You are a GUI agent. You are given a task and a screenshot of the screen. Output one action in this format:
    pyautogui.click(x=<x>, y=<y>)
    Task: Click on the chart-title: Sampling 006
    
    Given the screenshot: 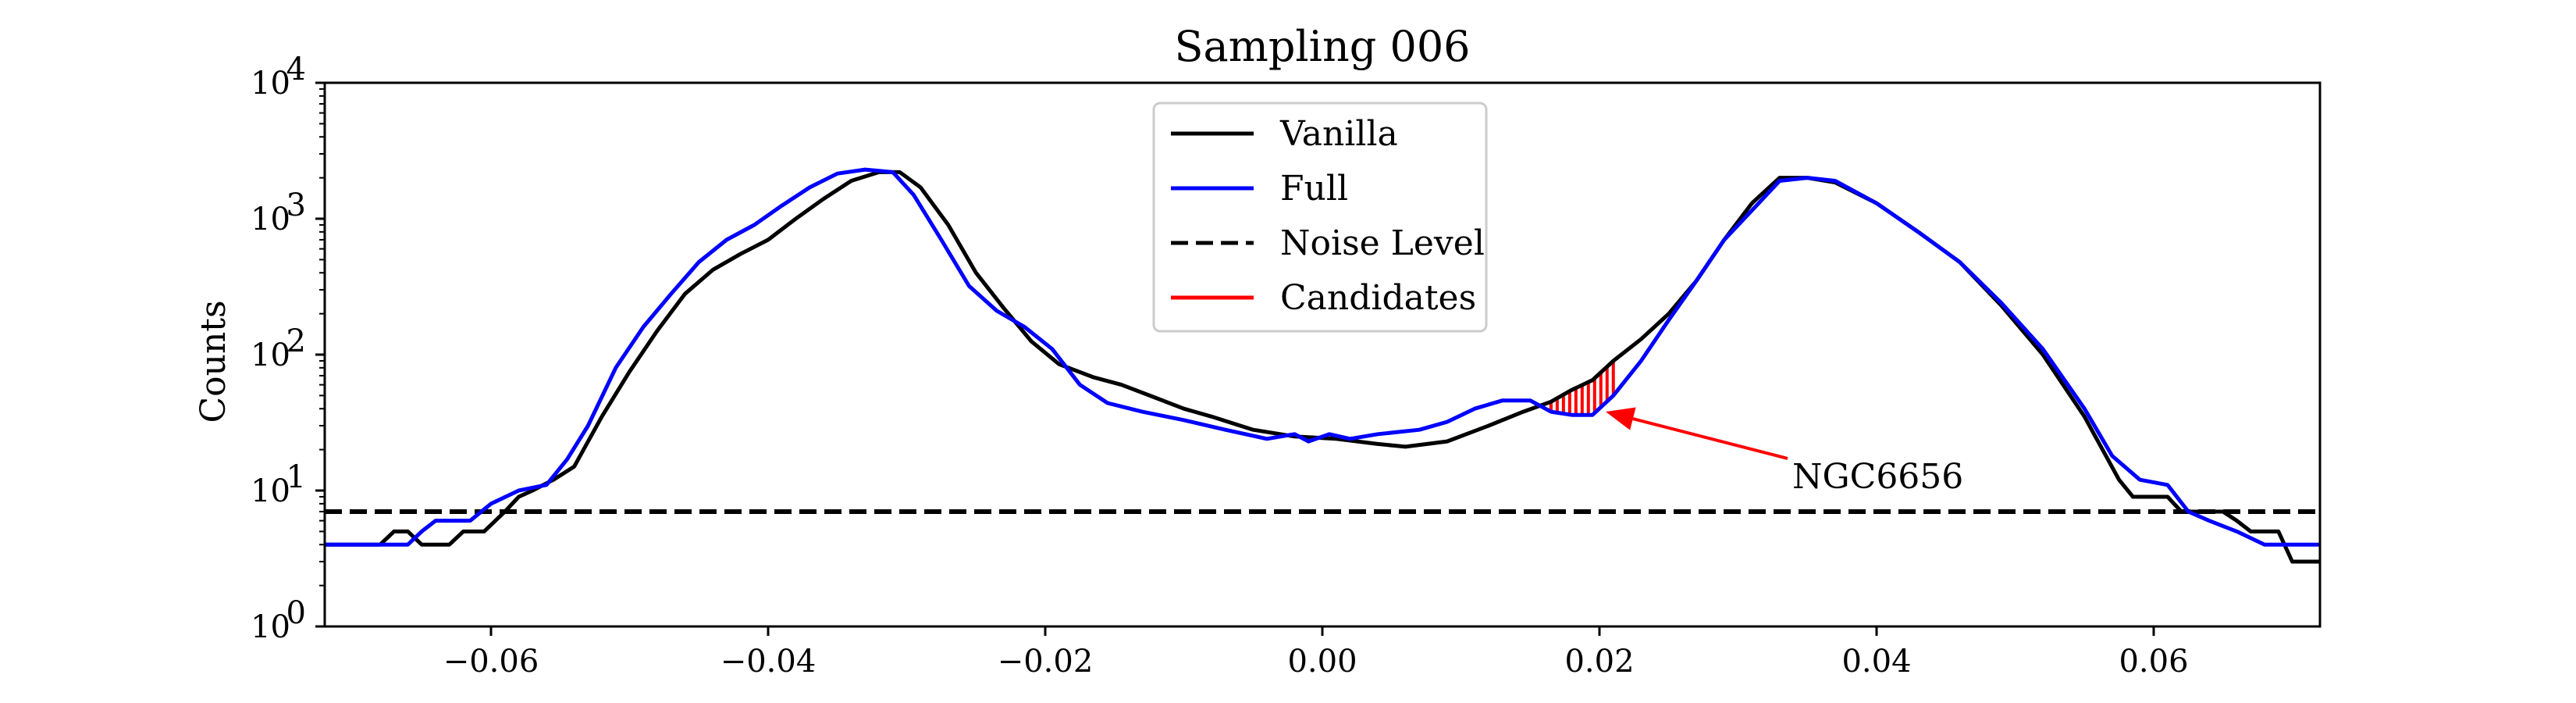 What is the action you would take?
    pyautogui.click(x=1322, y=46)
    